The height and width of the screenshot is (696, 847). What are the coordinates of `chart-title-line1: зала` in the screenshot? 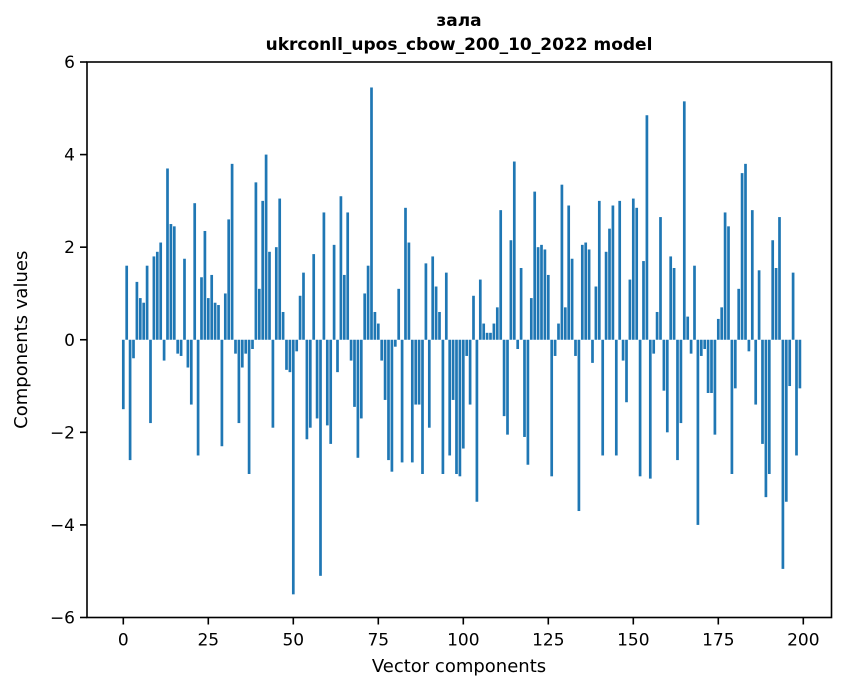 It's located at (458, 21).